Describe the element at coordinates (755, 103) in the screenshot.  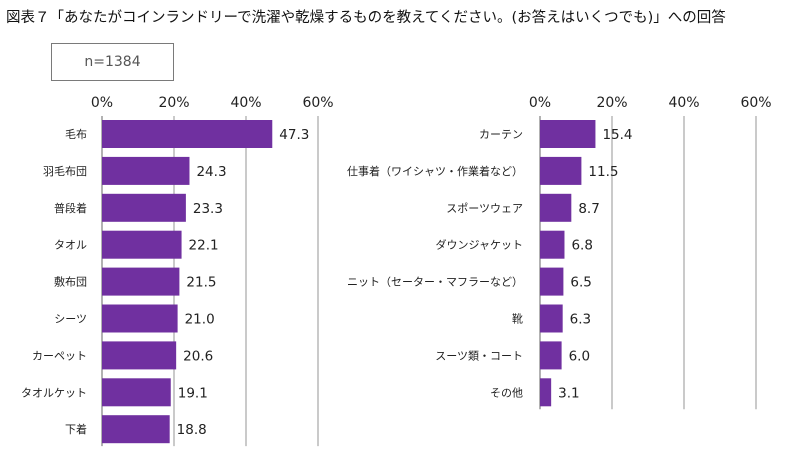
I see `x-tick-label-1-3: 60%` at that location.